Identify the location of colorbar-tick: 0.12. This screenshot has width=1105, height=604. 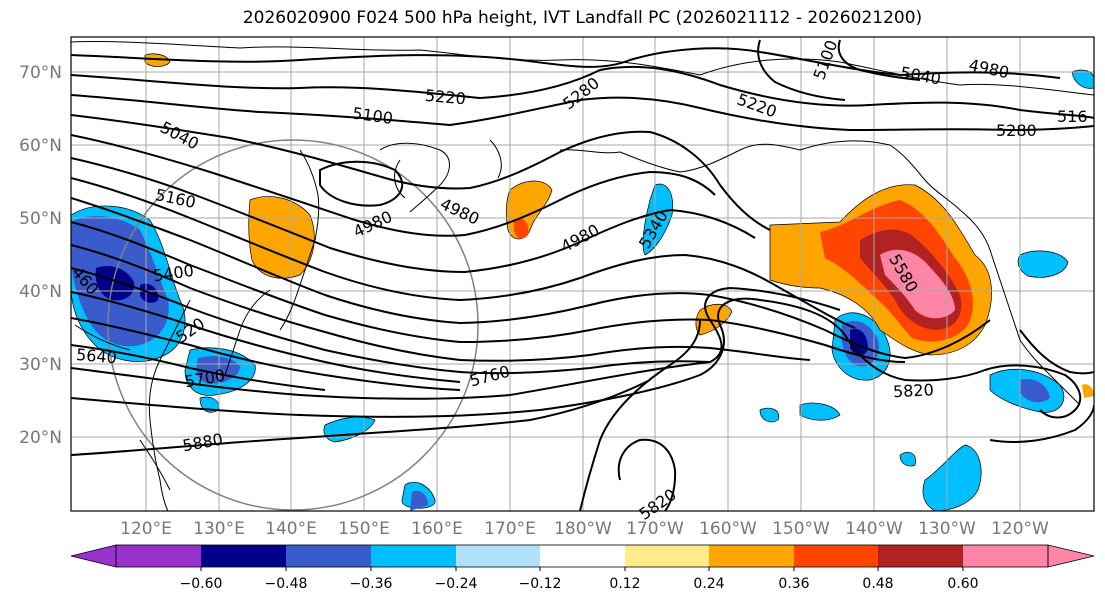
(624, 584).